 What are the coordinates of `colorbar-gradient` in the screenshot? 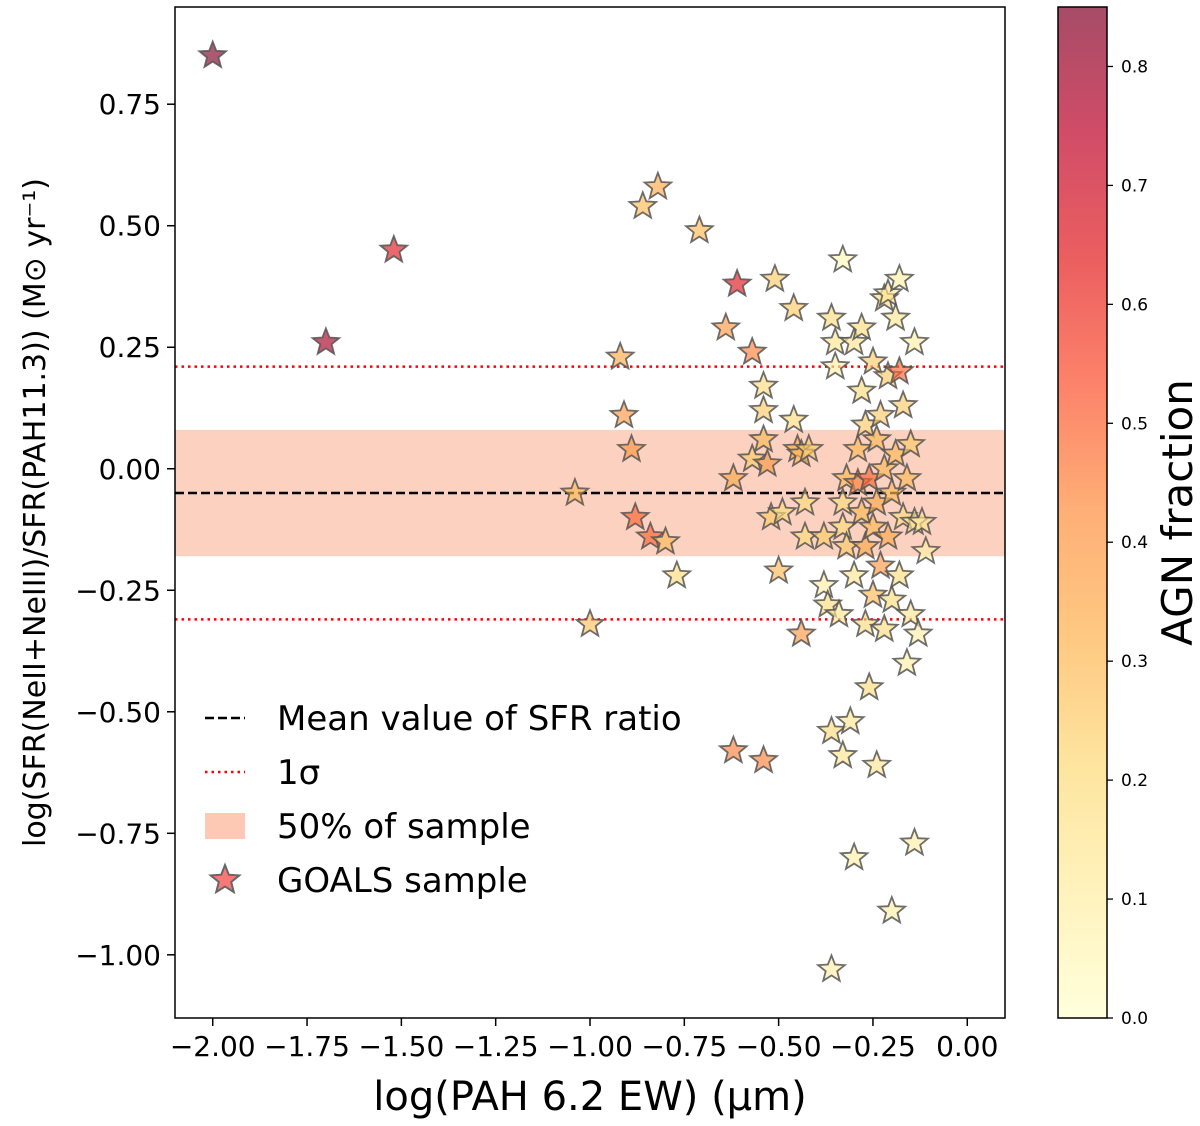 It's located at (1082, 512).